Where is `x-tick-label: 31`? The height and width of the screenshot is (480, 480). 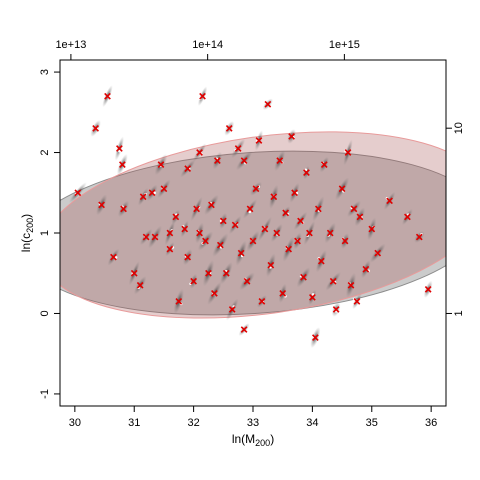
x-tick-label: 31 is located at coordinates (134, 423).